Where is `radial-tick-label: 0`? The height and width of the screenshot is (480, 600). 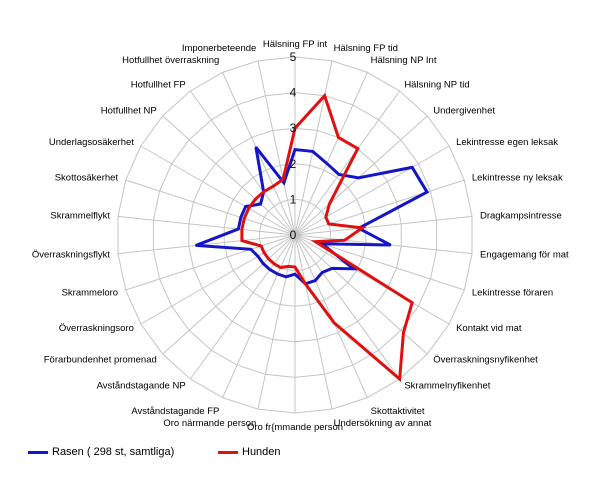
radial-tick-label: 0 is located at coordinates (293, 235).